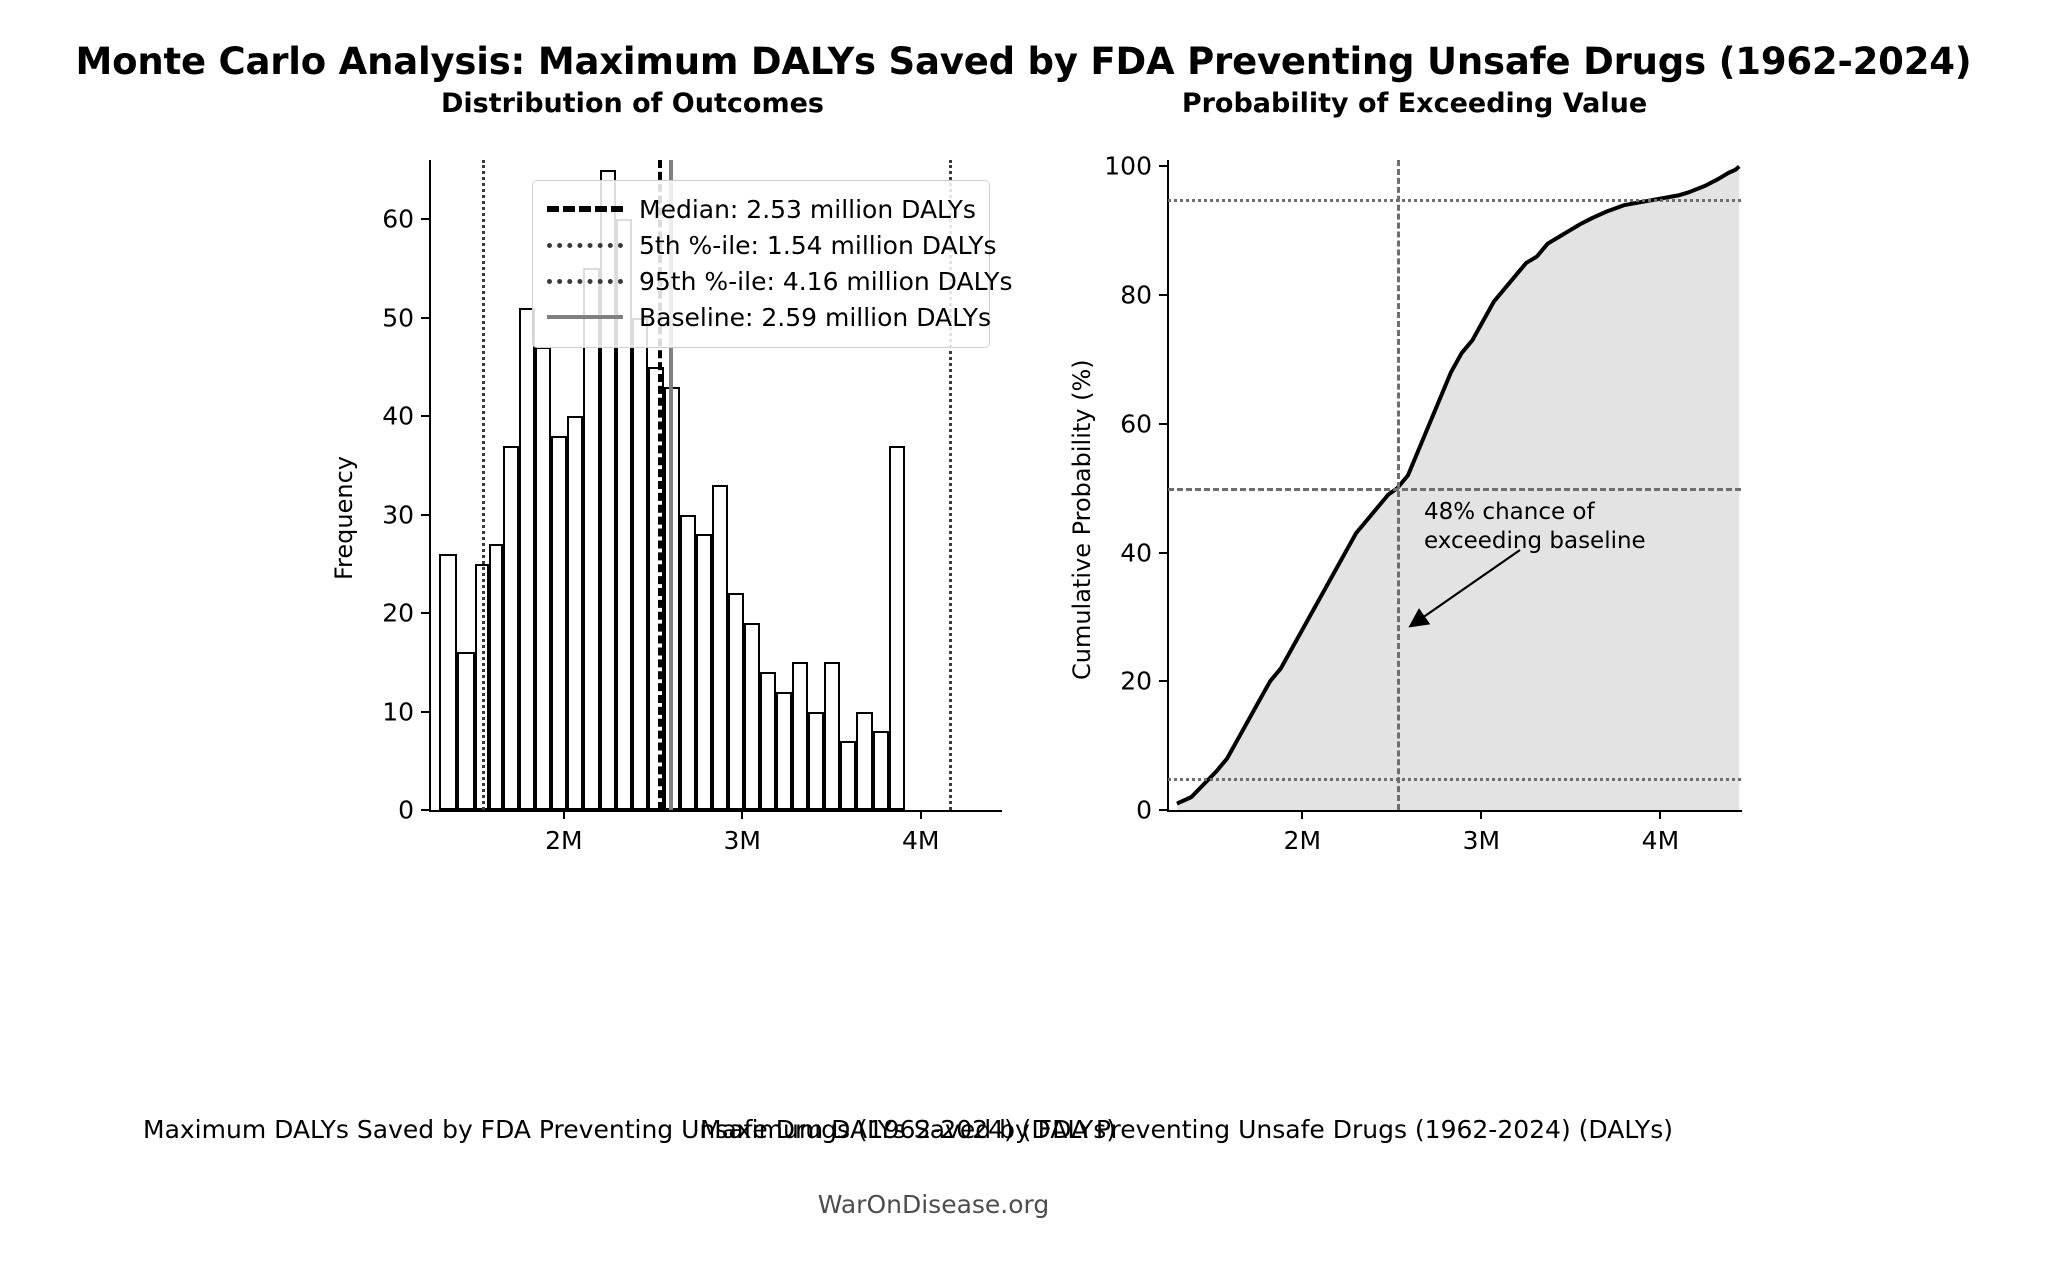 This screenshot has height=1280, width=2047. I want to click on cdf-curve-svg, so click(1458, 487).